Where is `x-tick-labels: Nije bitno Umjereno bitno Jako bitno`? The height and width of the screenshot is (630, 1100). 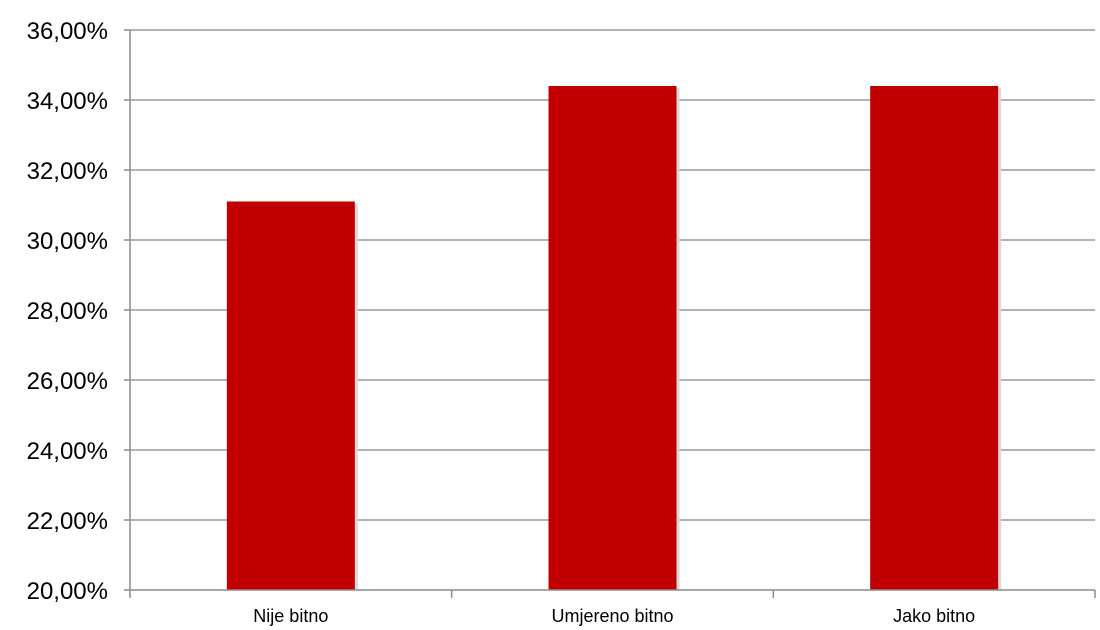
x-tick-labels: Nije bitno Umjereno bitno Jako bitno is located at coordinates (612, 608).